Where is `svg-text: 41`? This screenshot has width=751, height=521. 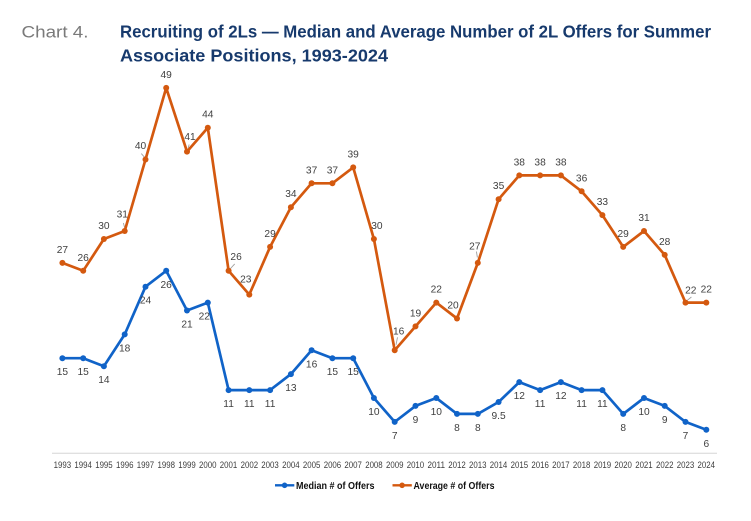 svg-text: 41 is located at coordinates (190, 137).